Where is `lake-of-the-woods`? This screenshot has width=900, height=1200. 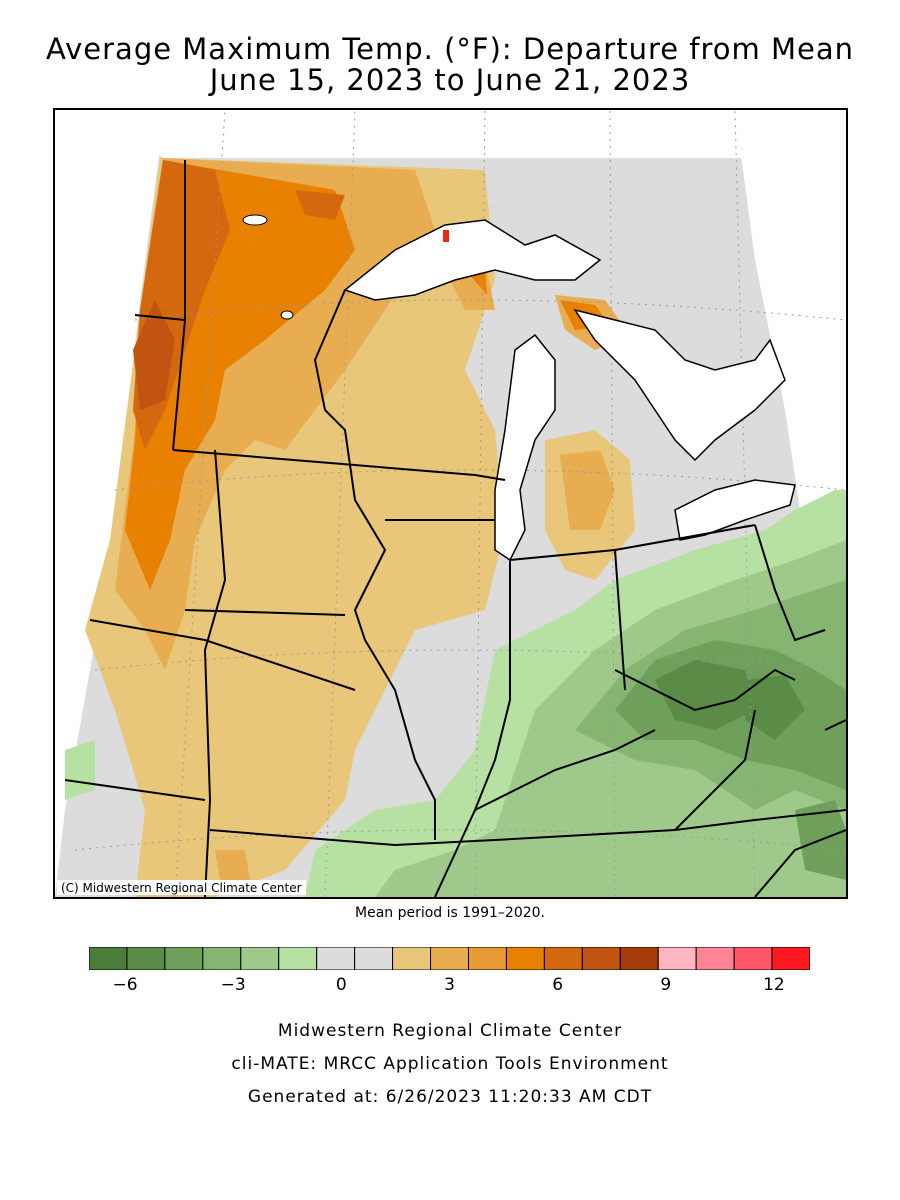
lake-of-the-woods is located at coordinates (255, 220).